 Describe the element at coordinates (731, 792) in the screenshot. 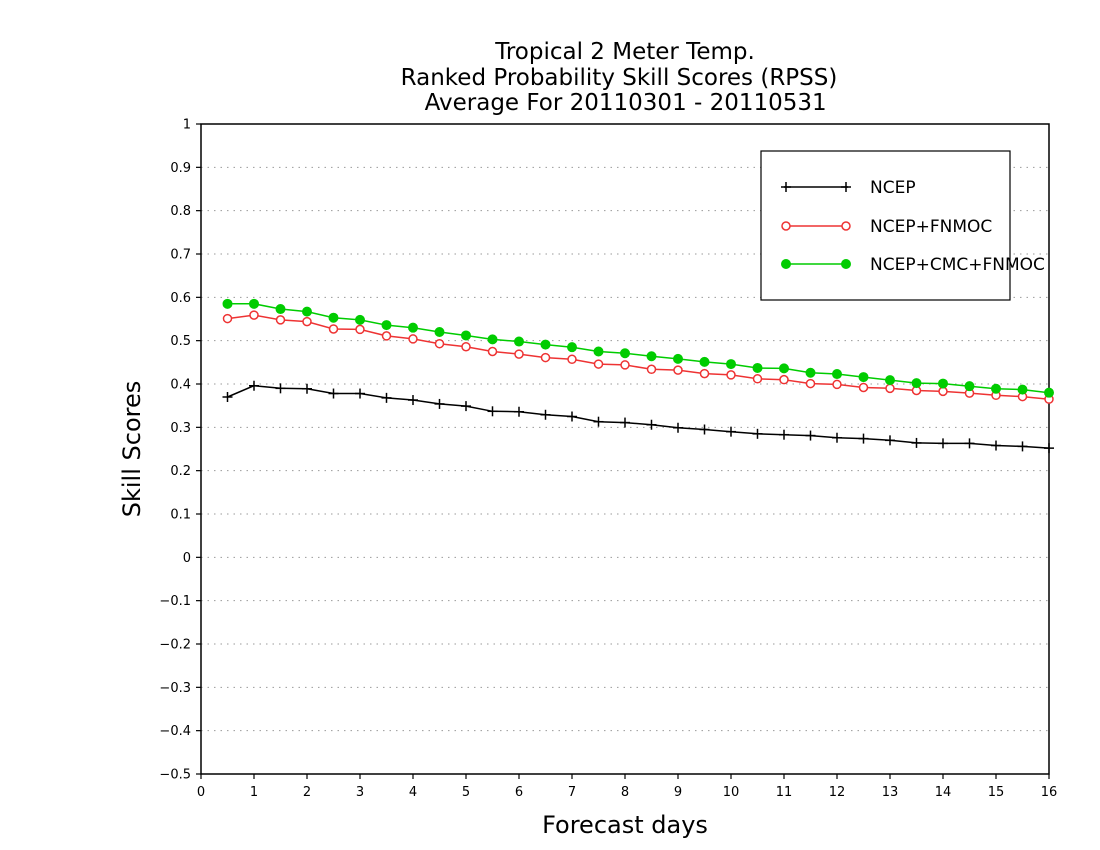

I see `x-tick-label: 10` at that location.